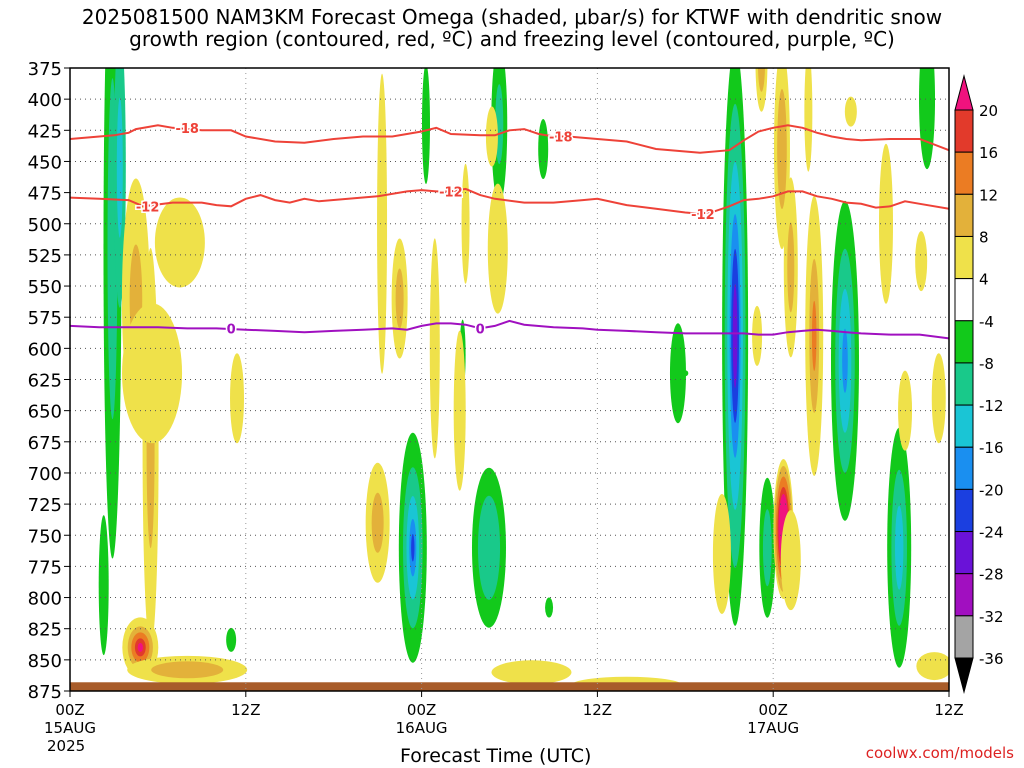 The height and width of the screenshot is (768, 1024). What do you see at coordinates (45, 318) in the screenshot?
I see `y-tick-label: 575` at bounding box center [45, 318].